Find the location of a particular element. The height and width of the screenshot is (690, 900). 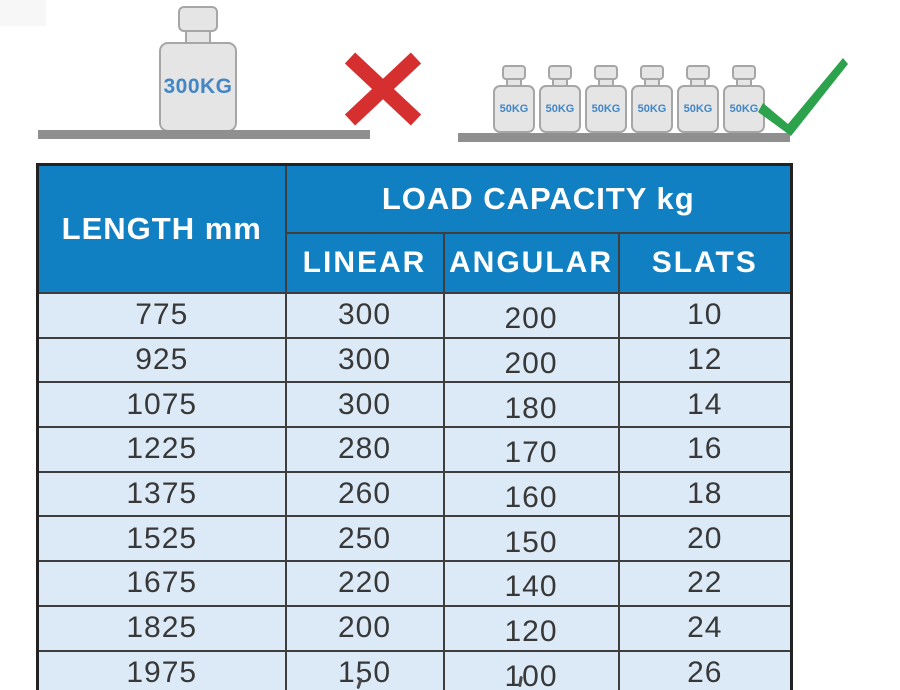

corner-artifact is located at coordinates (23, 13).